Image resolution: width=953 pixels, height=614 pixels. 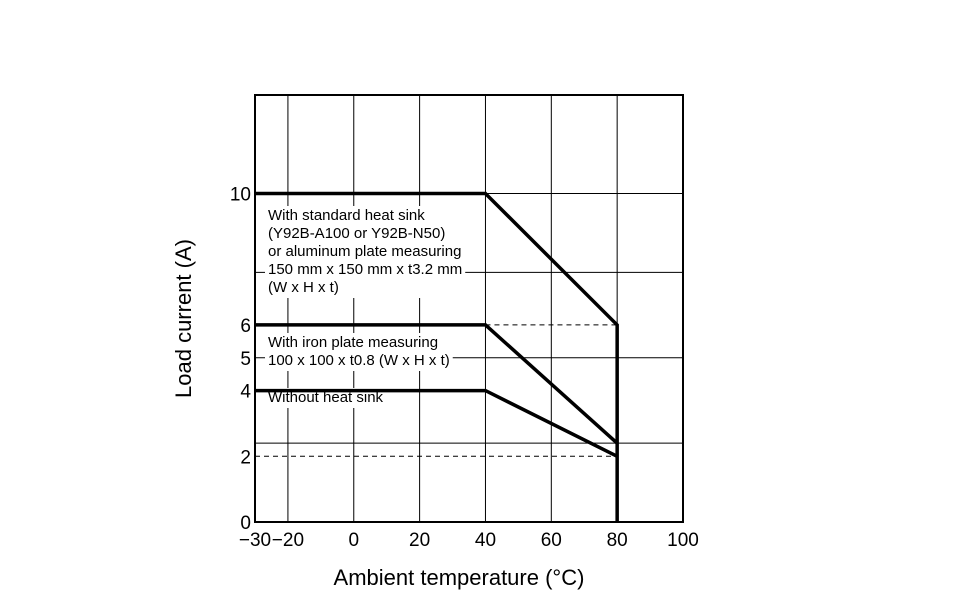 I want to click on y-tick-labels: 0 2 4 5 6 10, so click(x=241, y=359).